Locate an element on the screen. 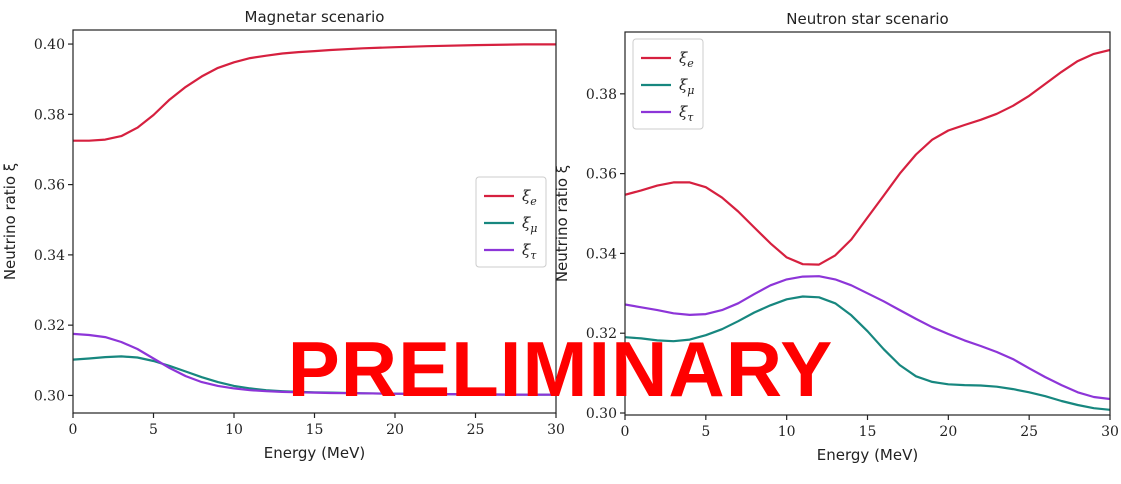  y-tick-label: 0.40 is located at coordinates (49, 45).